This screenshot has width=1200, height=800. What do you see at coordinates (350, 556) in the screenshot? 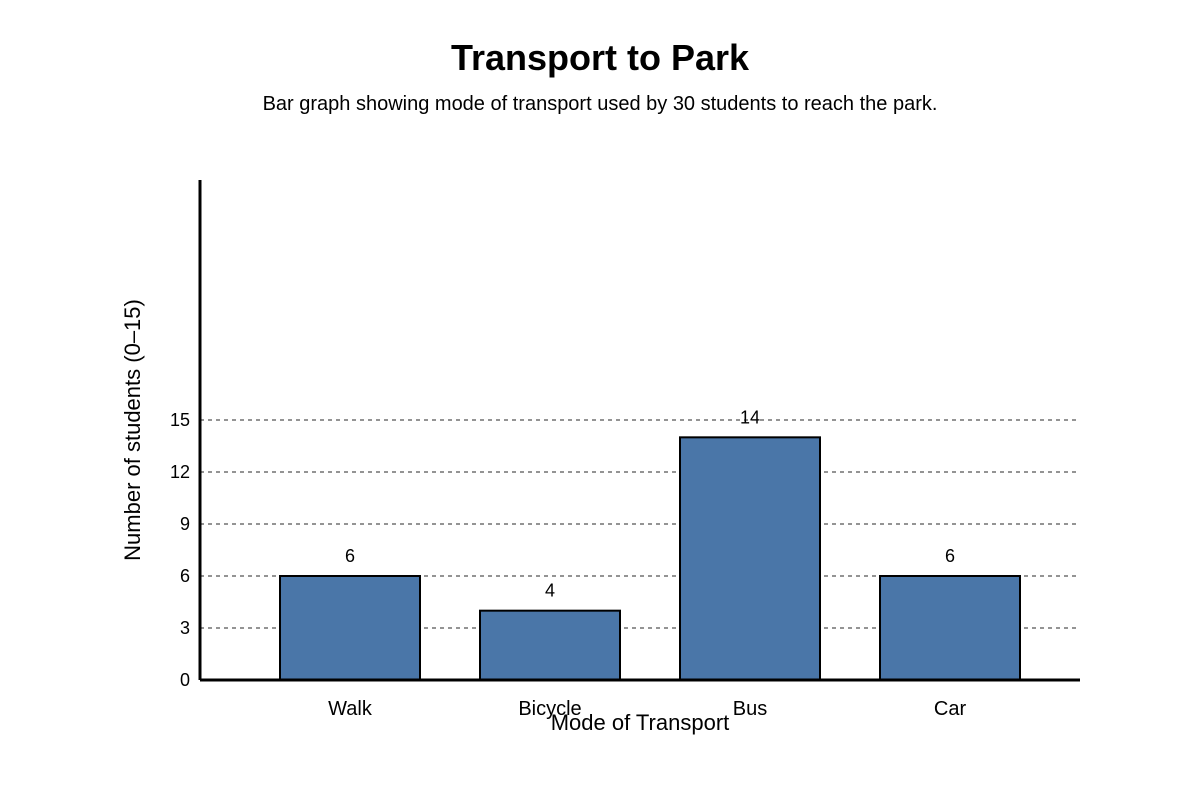
I see `value-label-walk: 6` at bounding box center [350, 556].